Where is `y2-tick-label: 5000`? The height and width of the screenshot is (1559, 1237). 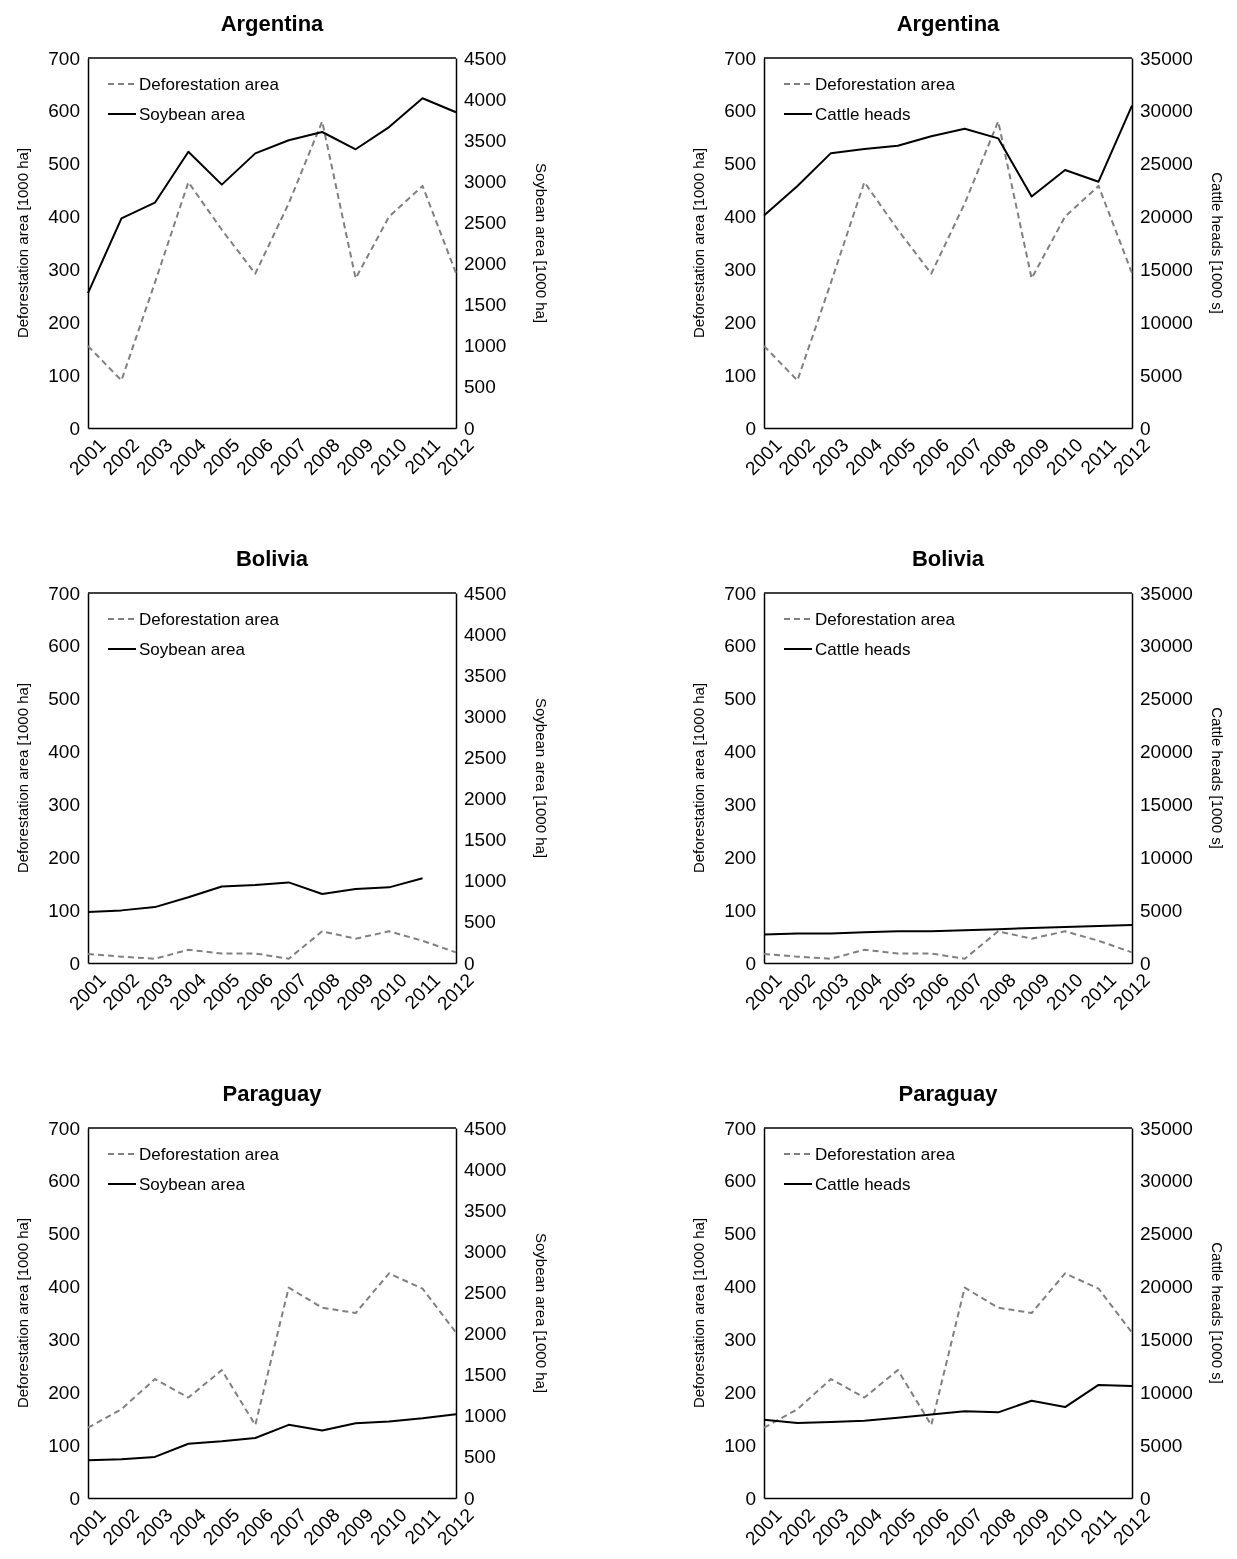
y2-tick-label: 5000 is located at coordinates (1161, 375).